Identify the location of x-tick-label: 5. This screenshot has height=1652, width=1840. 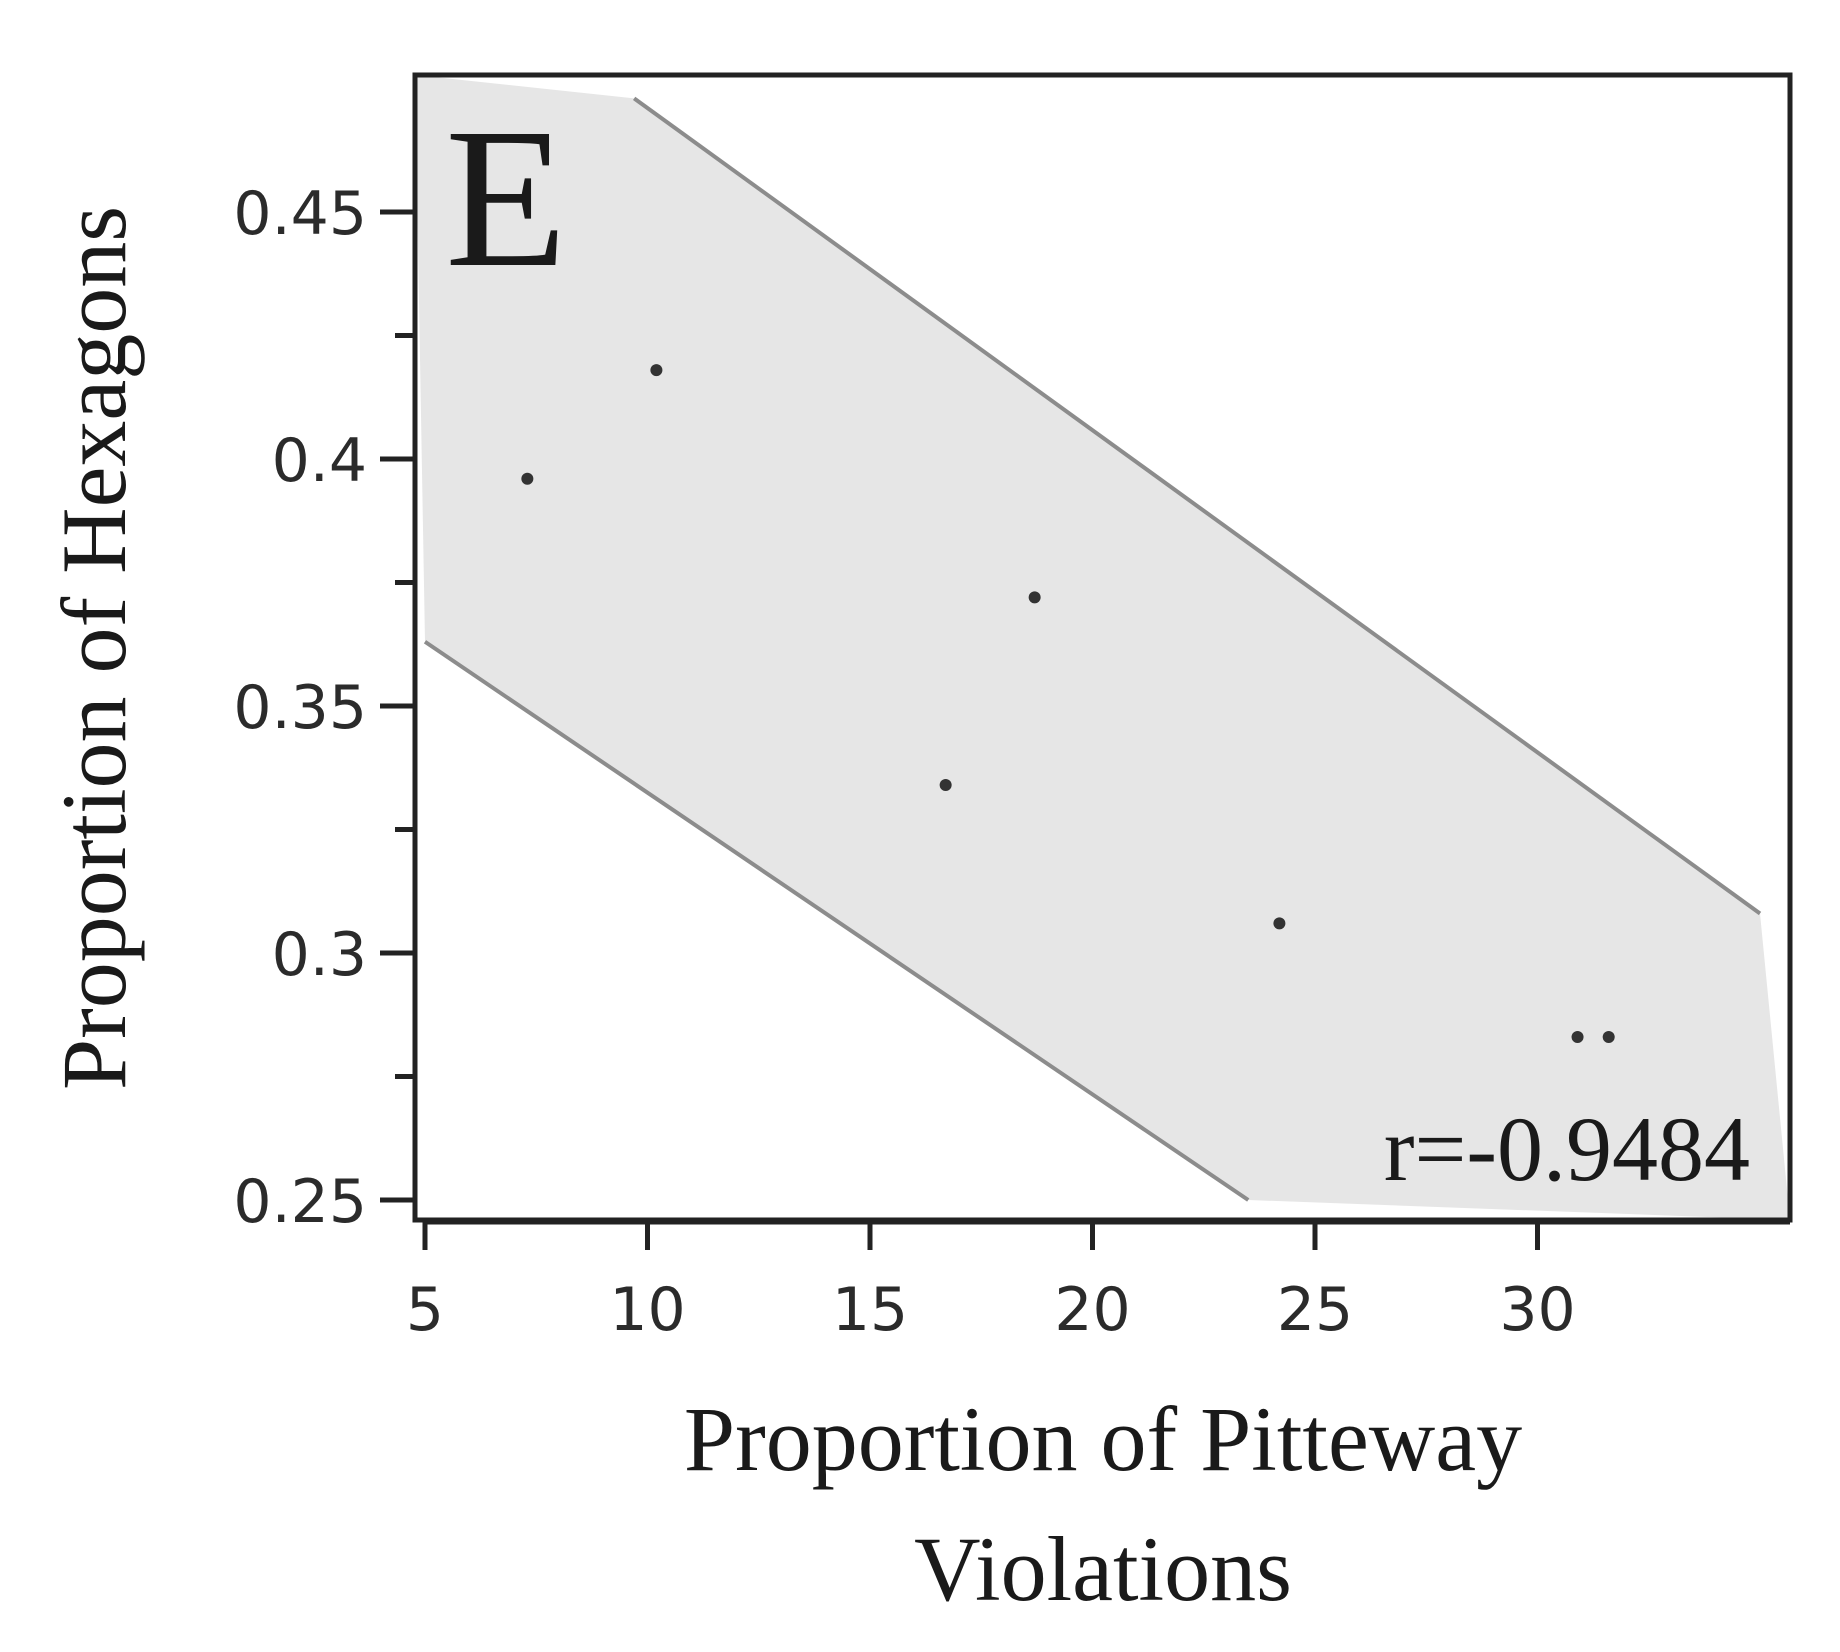
(425, 1310).